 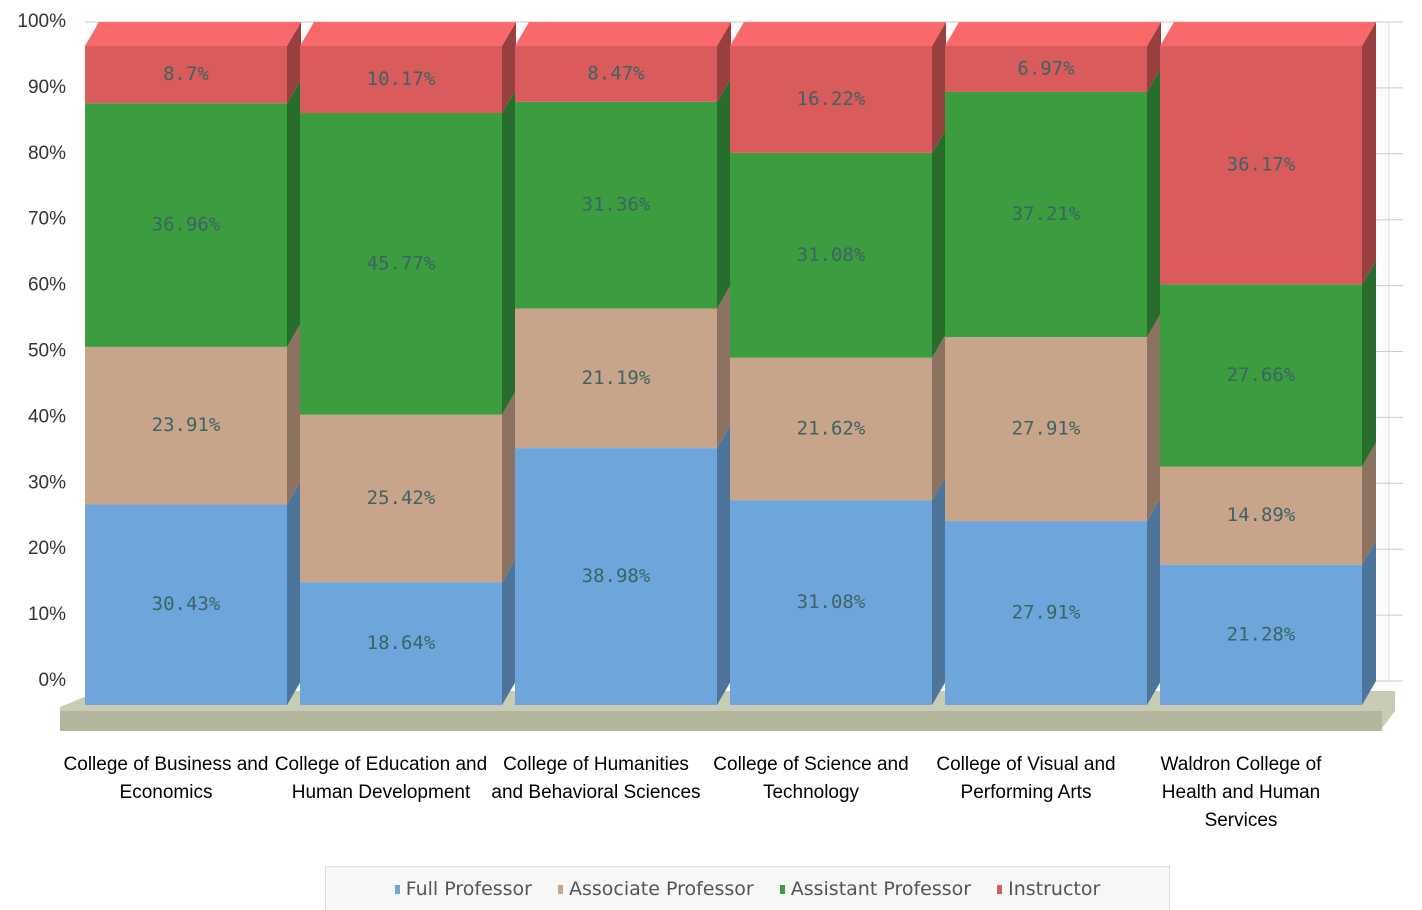 I want to click on data-label: 21.28%, so click(x=1261, y=634).